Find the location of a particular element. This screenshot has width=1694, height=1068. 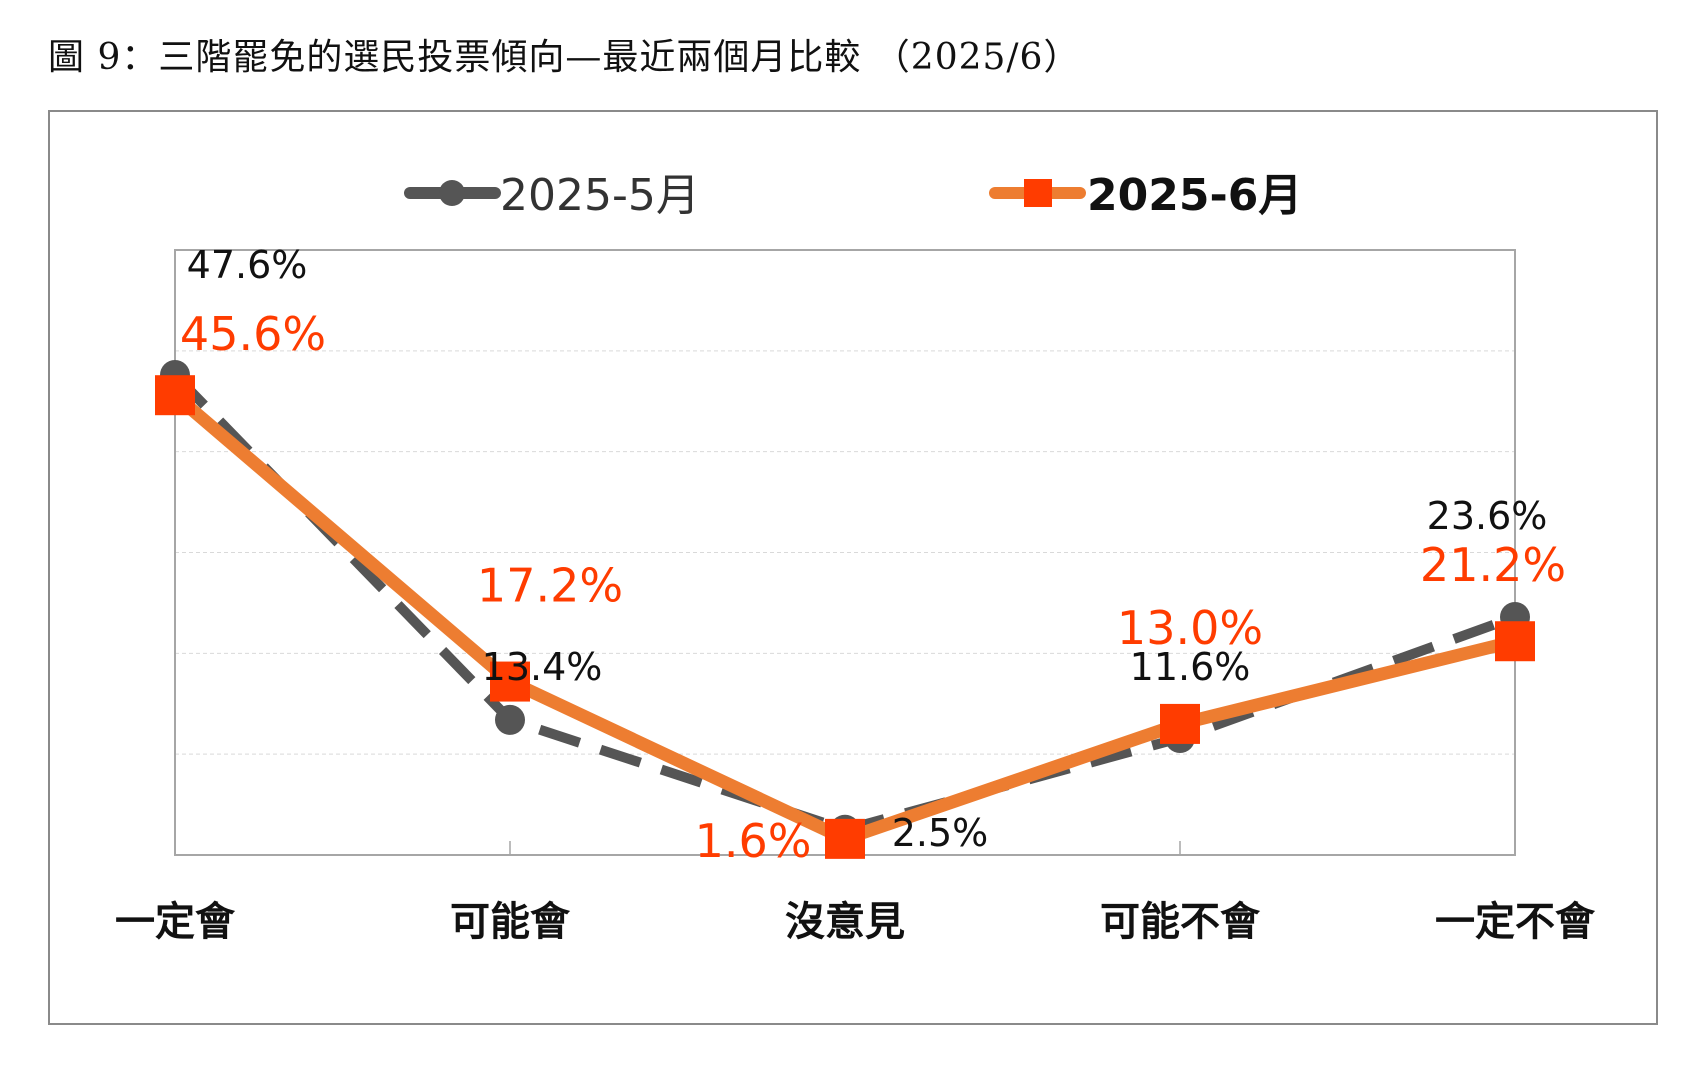

legend-label-jun: 2025-6月 is located at coordinates (1194, 195).